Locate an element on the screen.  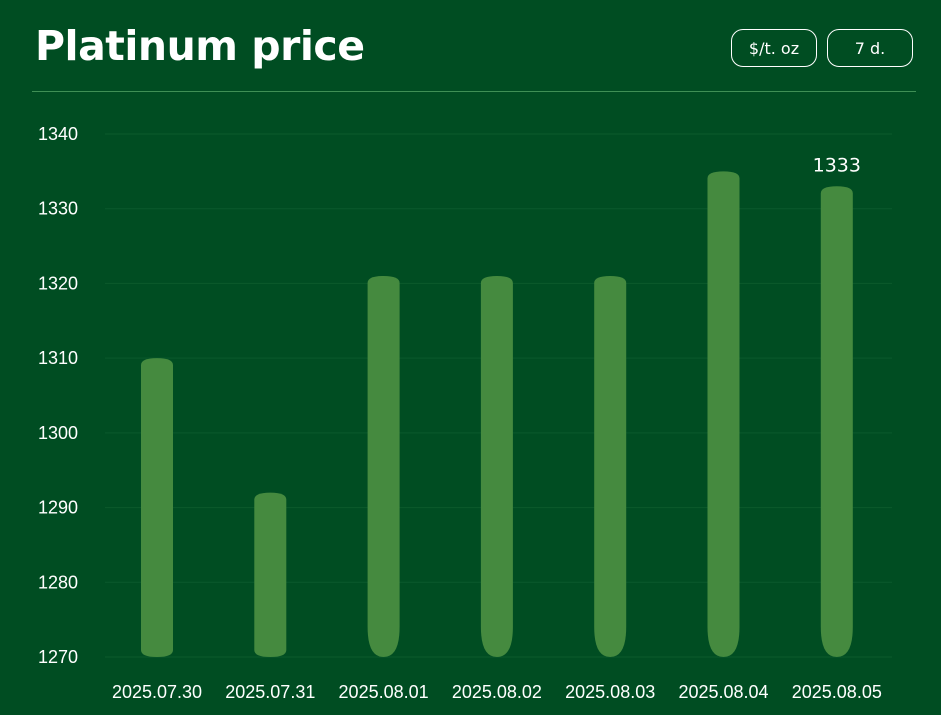
y-tick-label: 1270 is located at coordinates (58, 657).